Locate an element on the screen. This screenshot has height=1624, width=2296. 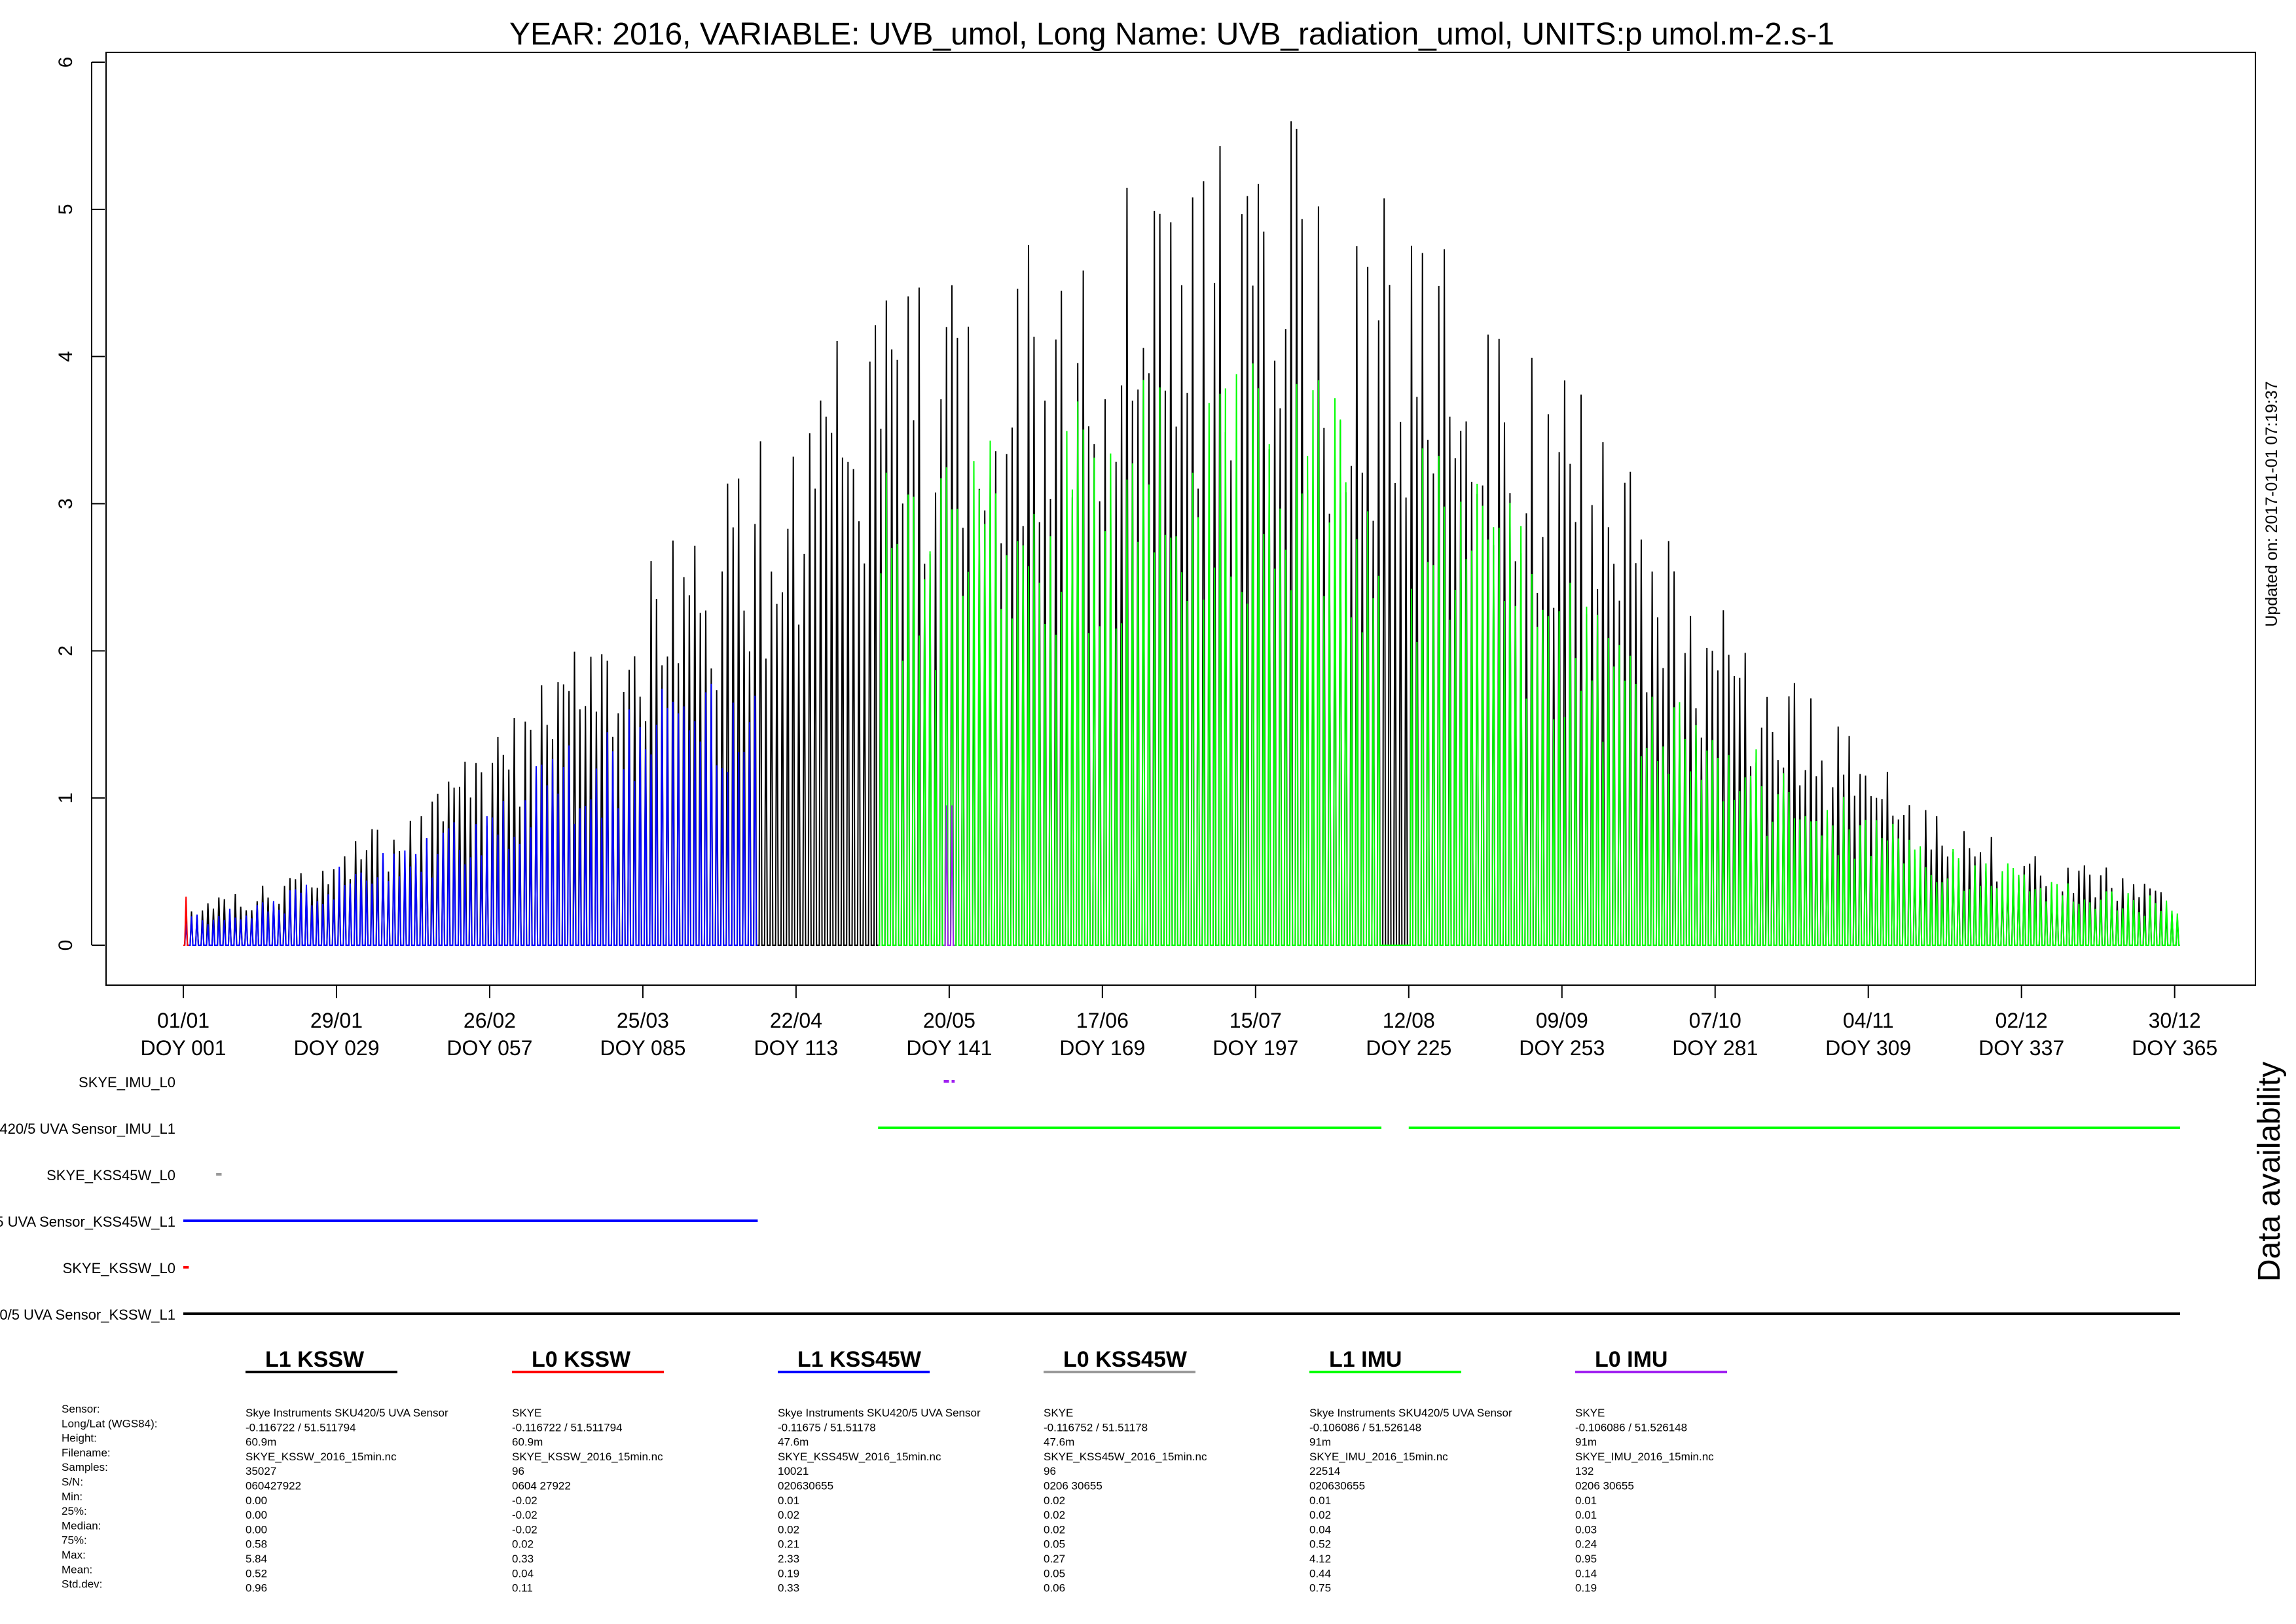
x-tick-date: 02/12 is located at coordinates (2021, 1020).